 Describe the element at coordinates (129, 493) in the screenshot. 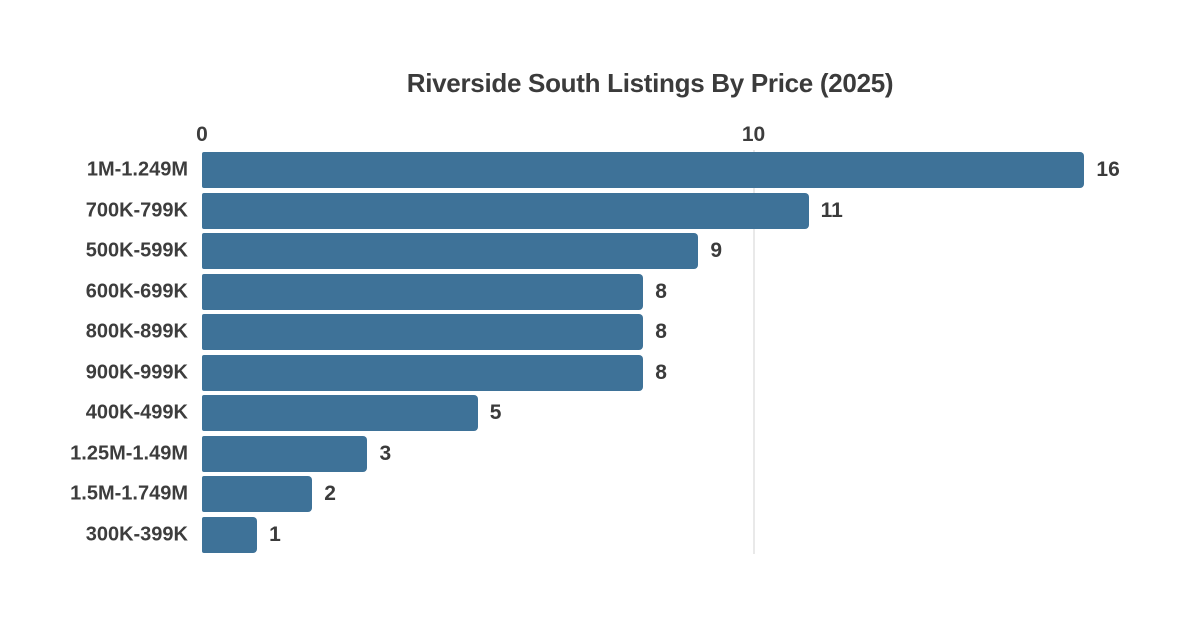

I see `category-label: 1.5M-1.749M` at that location.